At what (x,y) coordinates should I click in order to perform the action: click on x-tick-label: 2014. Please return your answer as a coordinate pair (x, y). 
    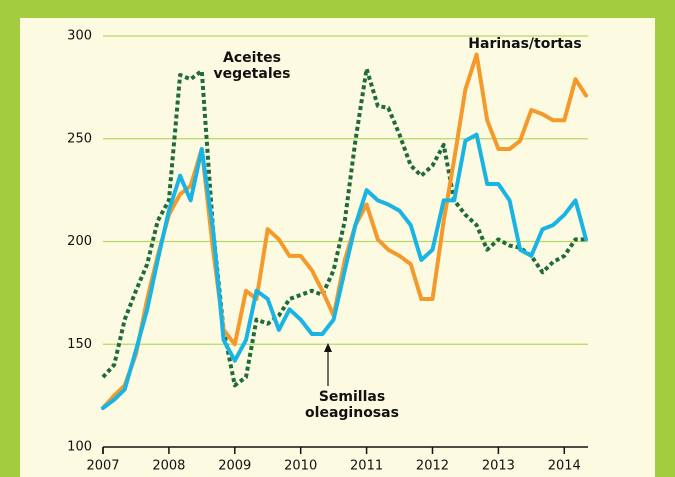
    Looking at the image, I should click on (564, 466).